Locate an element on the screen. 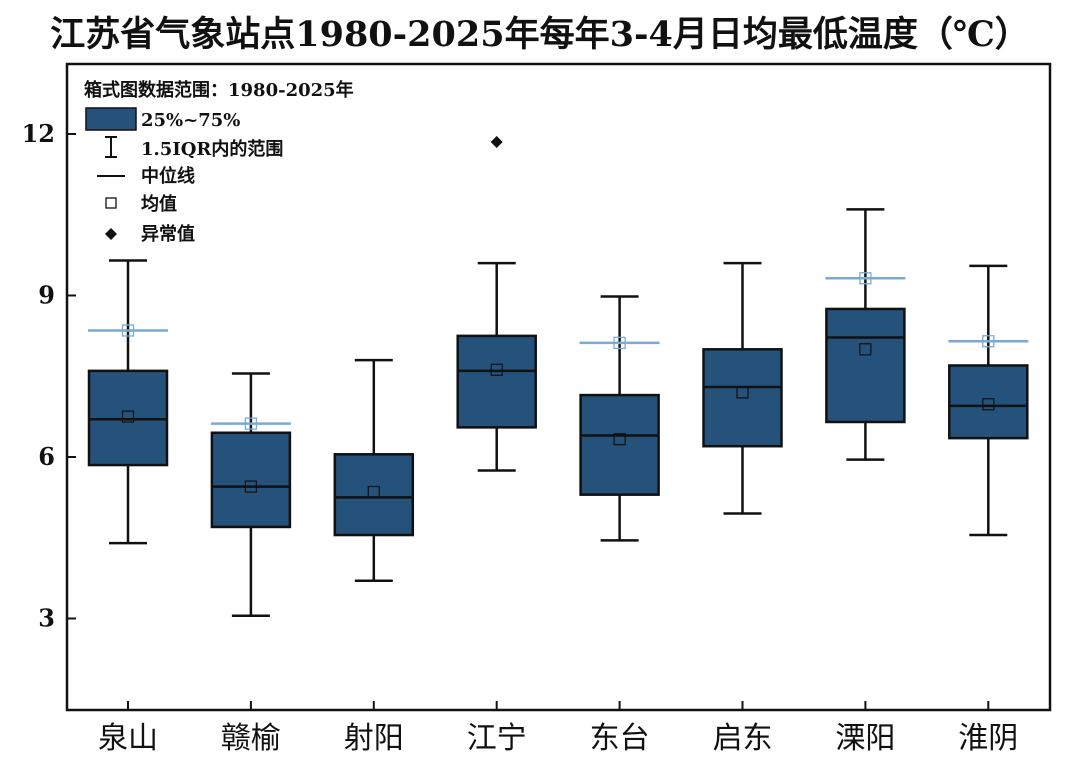 The image size is (1080, 772). legend-whisker-swatch is located at coordinates (111, 147).